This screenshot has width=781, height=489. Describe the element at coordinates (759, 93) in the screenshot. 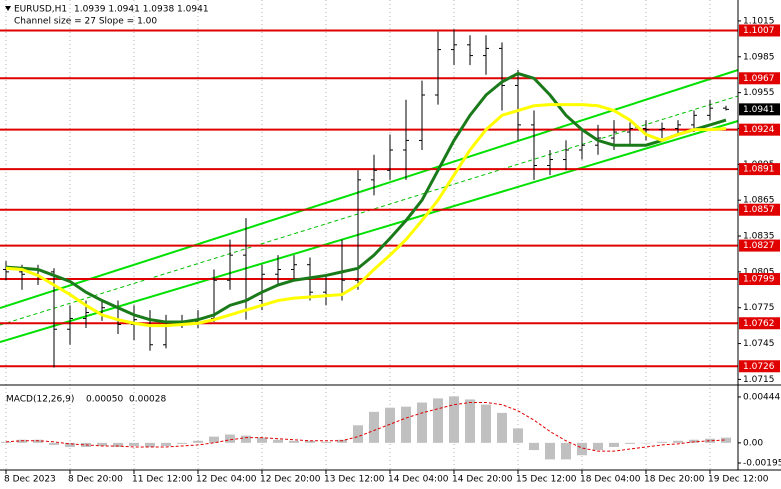

I see `y-tick-label: 1.0955` at that location.